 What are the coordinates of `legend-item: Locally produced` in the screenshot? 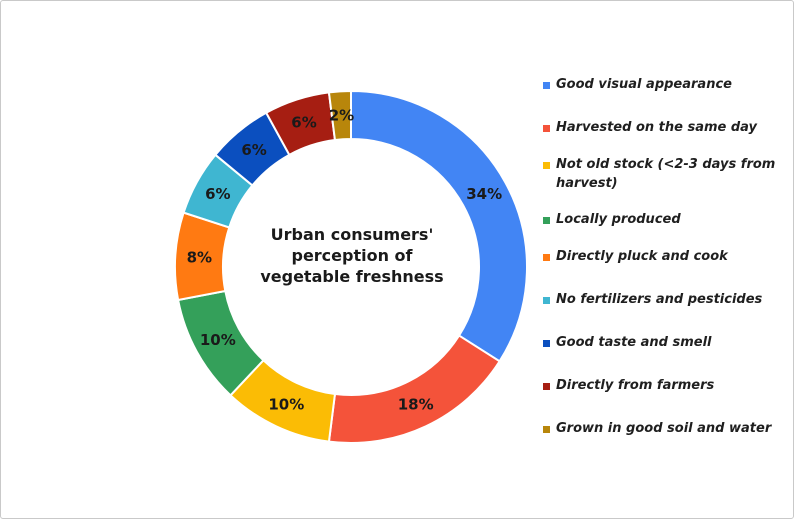 It's located at (665, 220).